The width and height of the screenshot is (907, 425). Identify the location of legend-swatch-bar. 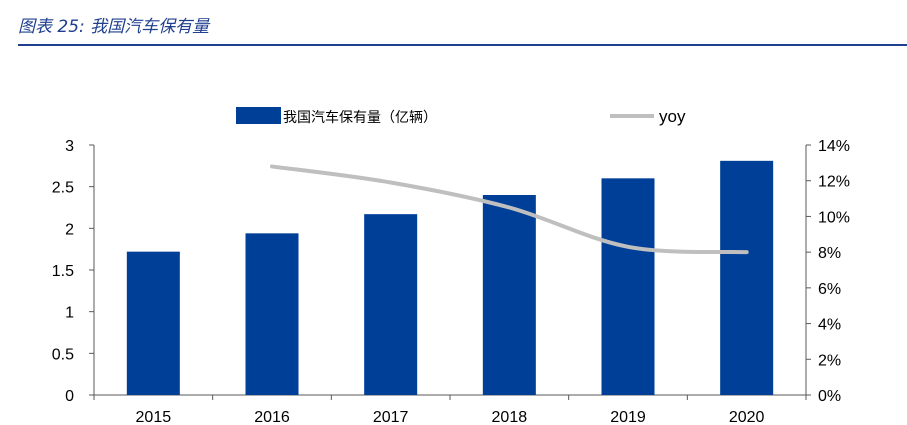
(258, 115).